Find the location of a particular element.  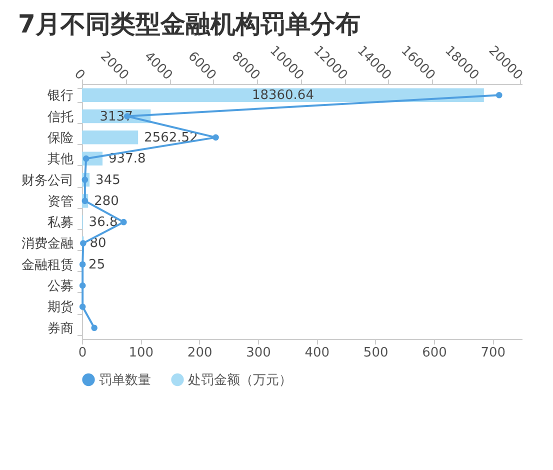

y-tick-label: 资管 is located at coordinates (61, 202).